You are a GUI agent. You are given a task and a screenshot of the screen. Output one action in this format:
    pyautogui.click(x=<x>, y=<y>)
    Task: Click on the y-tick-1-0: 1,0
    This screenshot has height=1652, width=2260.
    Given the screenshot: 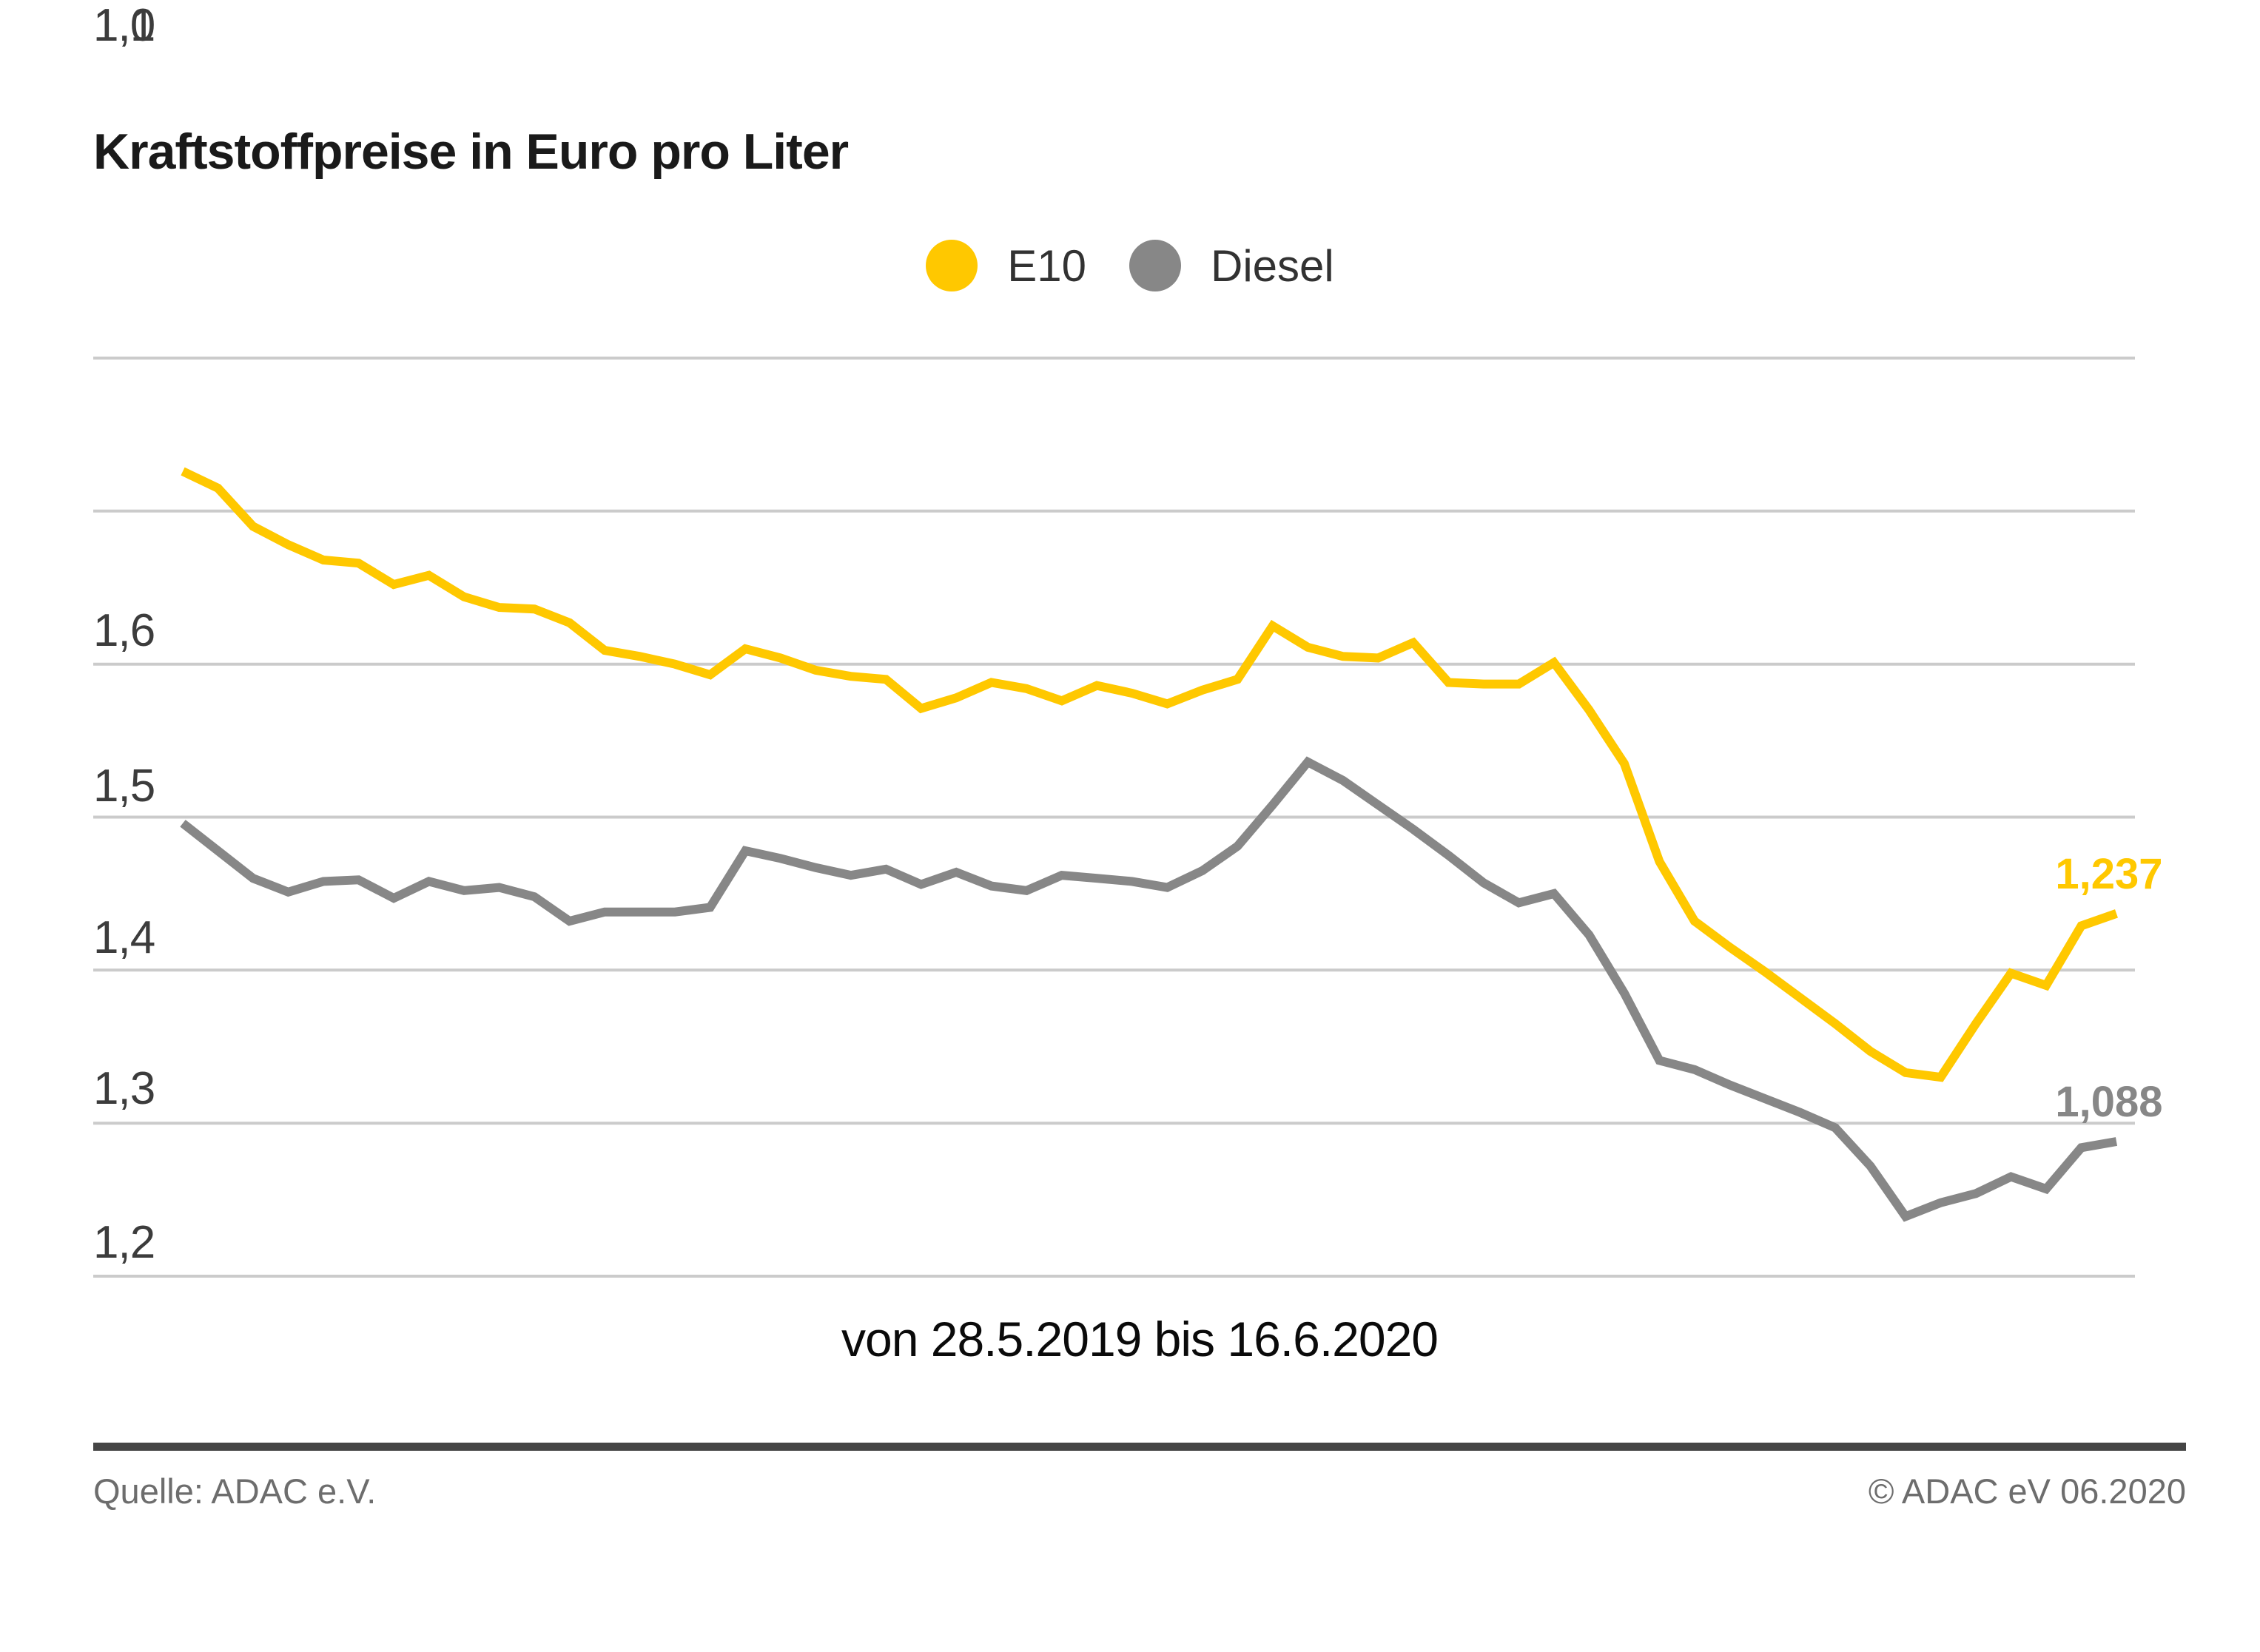 What is the action you would take?
    pyautogui.click(x=124, y=25)
    